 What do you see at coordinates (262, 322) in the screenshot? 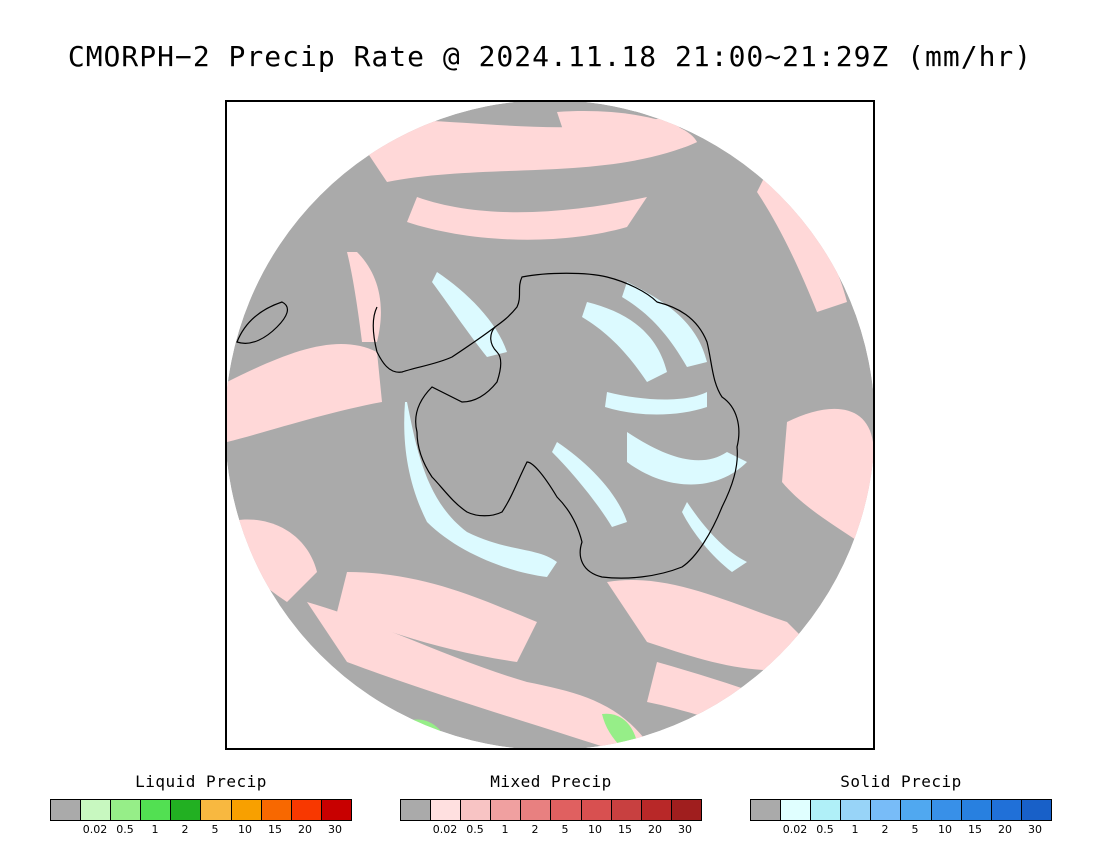
I see `south-america-tip` at bounding box center [262, 322].